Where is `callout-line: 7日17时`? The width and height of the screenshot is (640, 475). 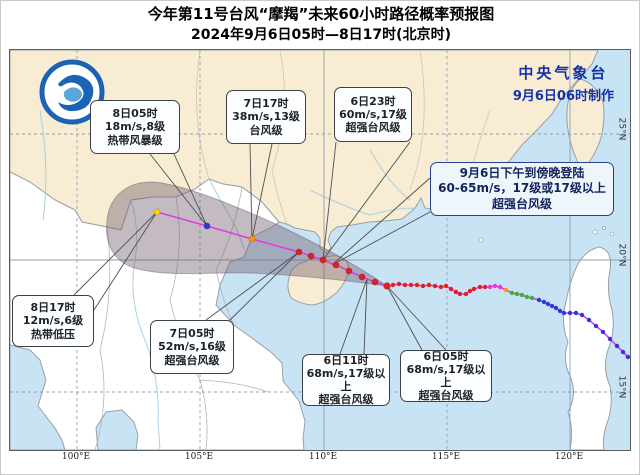
callout-line: 7日17时 is located at coordinates (266, 104).